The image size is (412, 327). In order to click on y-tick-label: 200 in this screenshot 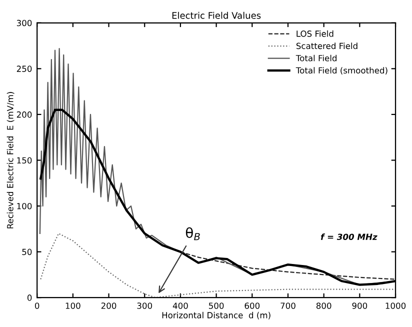, I will do `click(24, 114)`.